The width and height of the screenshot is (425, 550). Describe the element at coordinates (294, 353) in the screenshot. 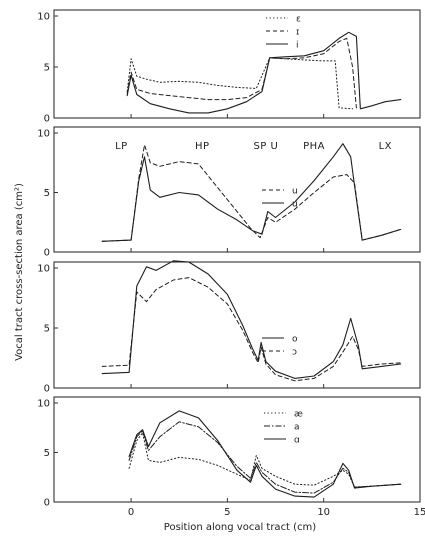

I see `legend-label: ɔ` at that location.